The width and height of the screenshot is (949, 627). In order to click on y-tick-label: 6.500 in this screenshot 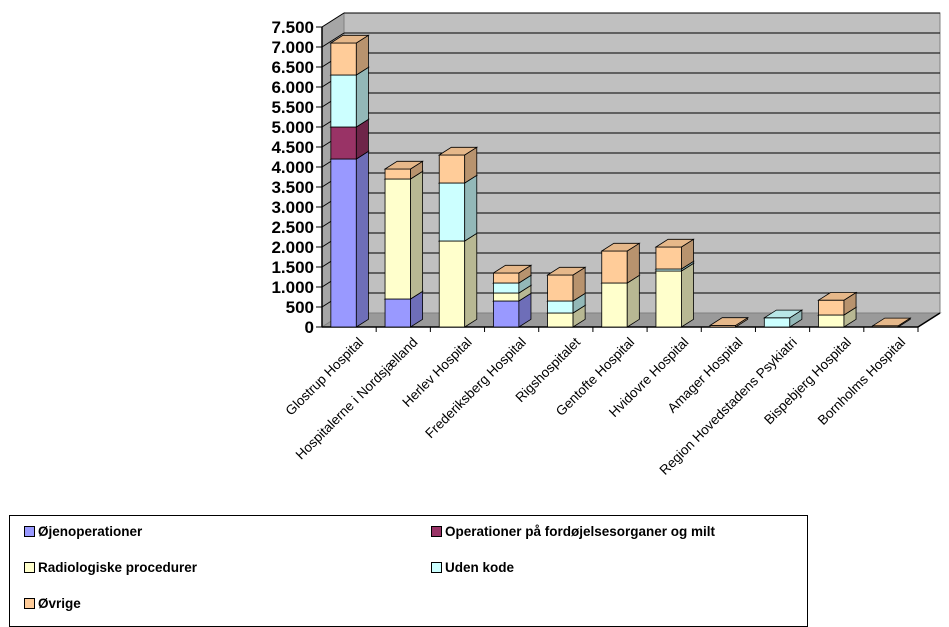, I will do `click(292, 67)`.